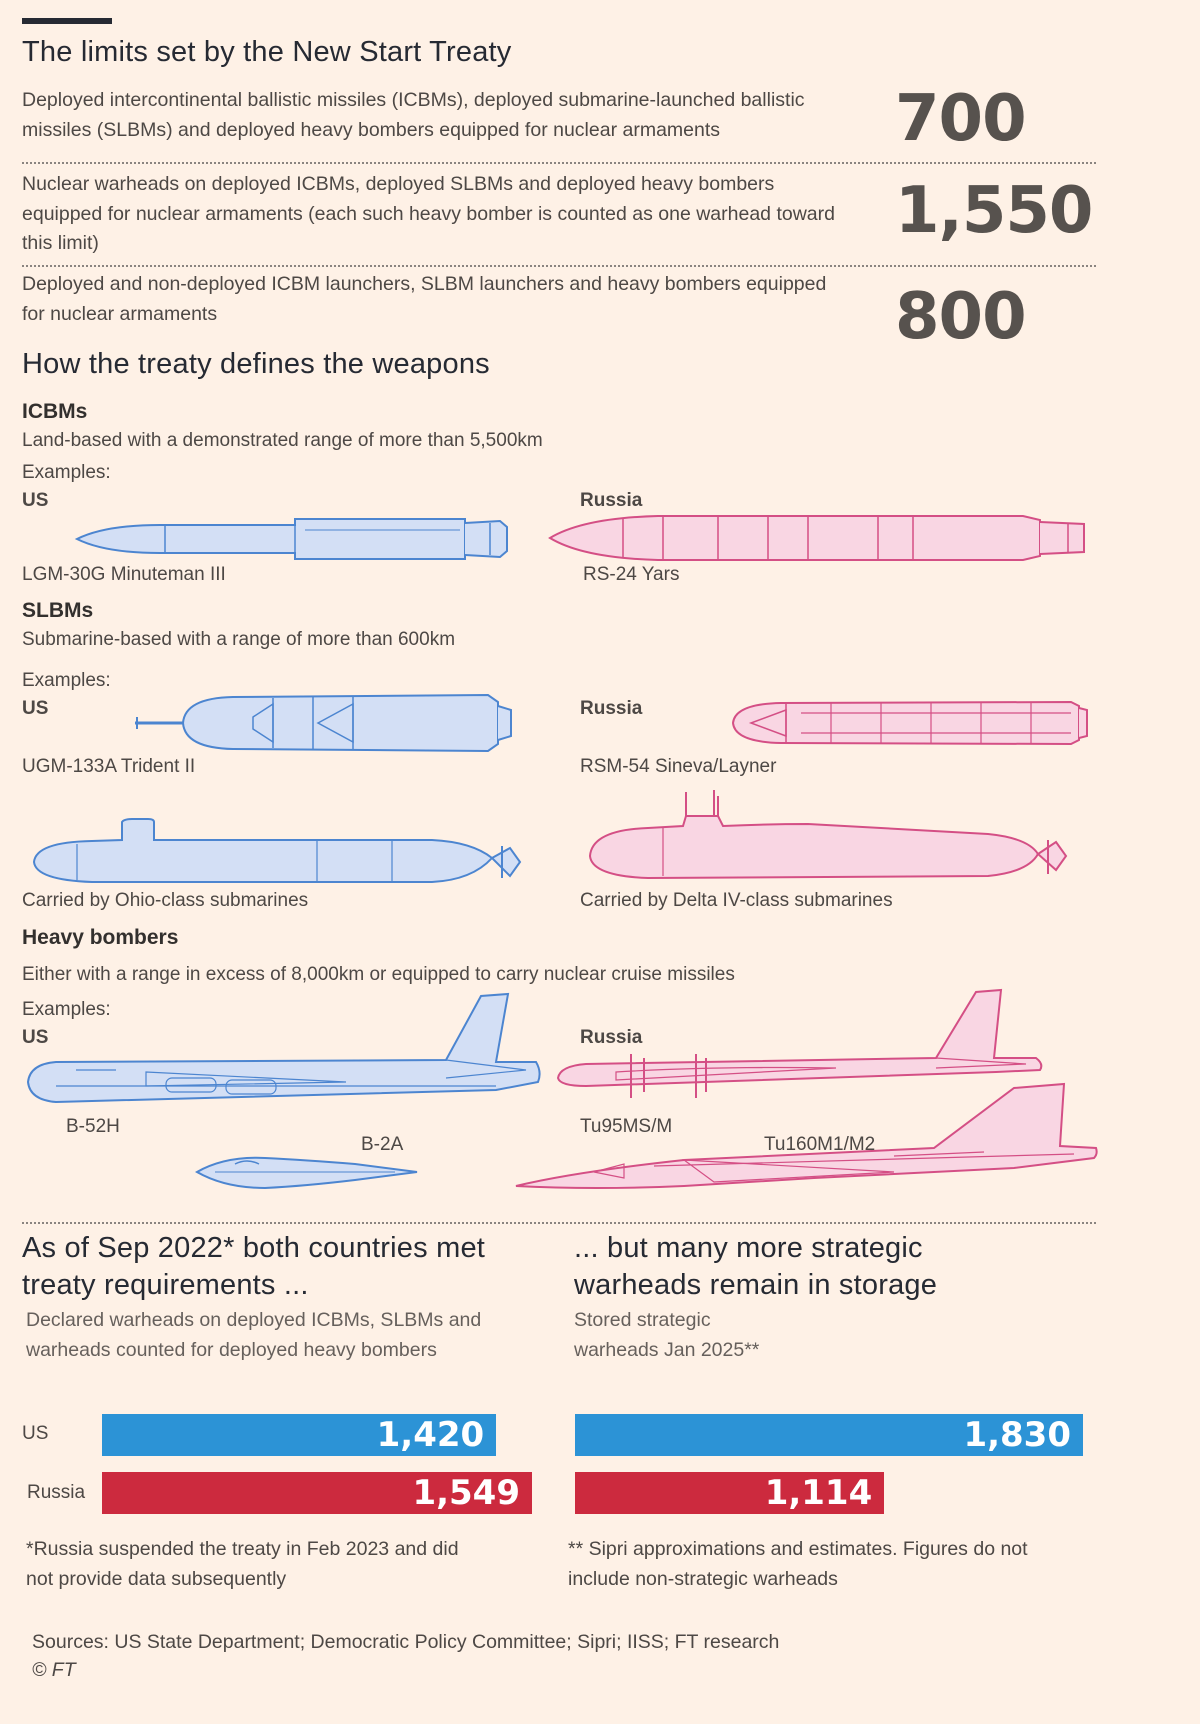  Describe the element at coordinates (909, 723) in the screenshot. I see `sineva-missile-icon` at that location.